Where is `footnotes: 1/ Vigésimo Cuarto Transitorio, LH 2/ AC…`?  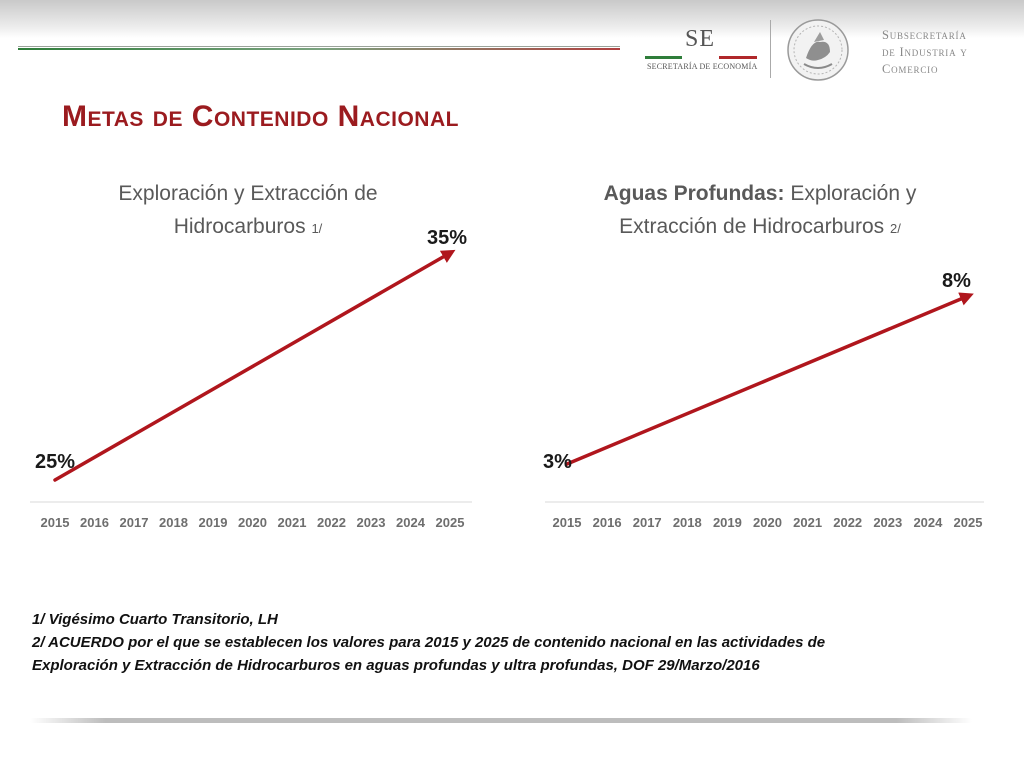
footnotes: 1/ Vigésimo Cuarto Transitorio, LH 2/ AC… is located at coordinates (507, 642).